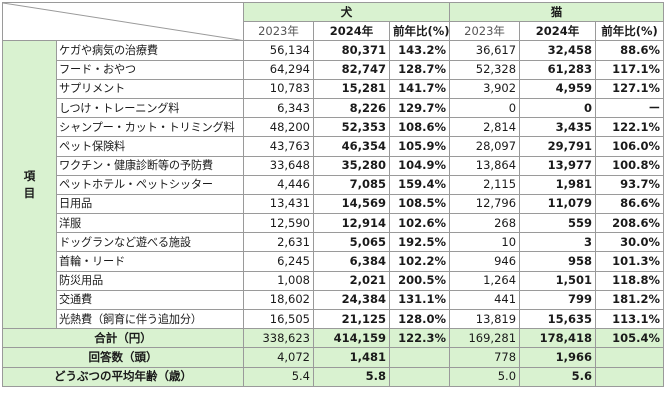  What do you see at coordinates (351, 242) in the screenshot?
I see `dog-2024-cell: 5,065` at bounding box center [351, 242].